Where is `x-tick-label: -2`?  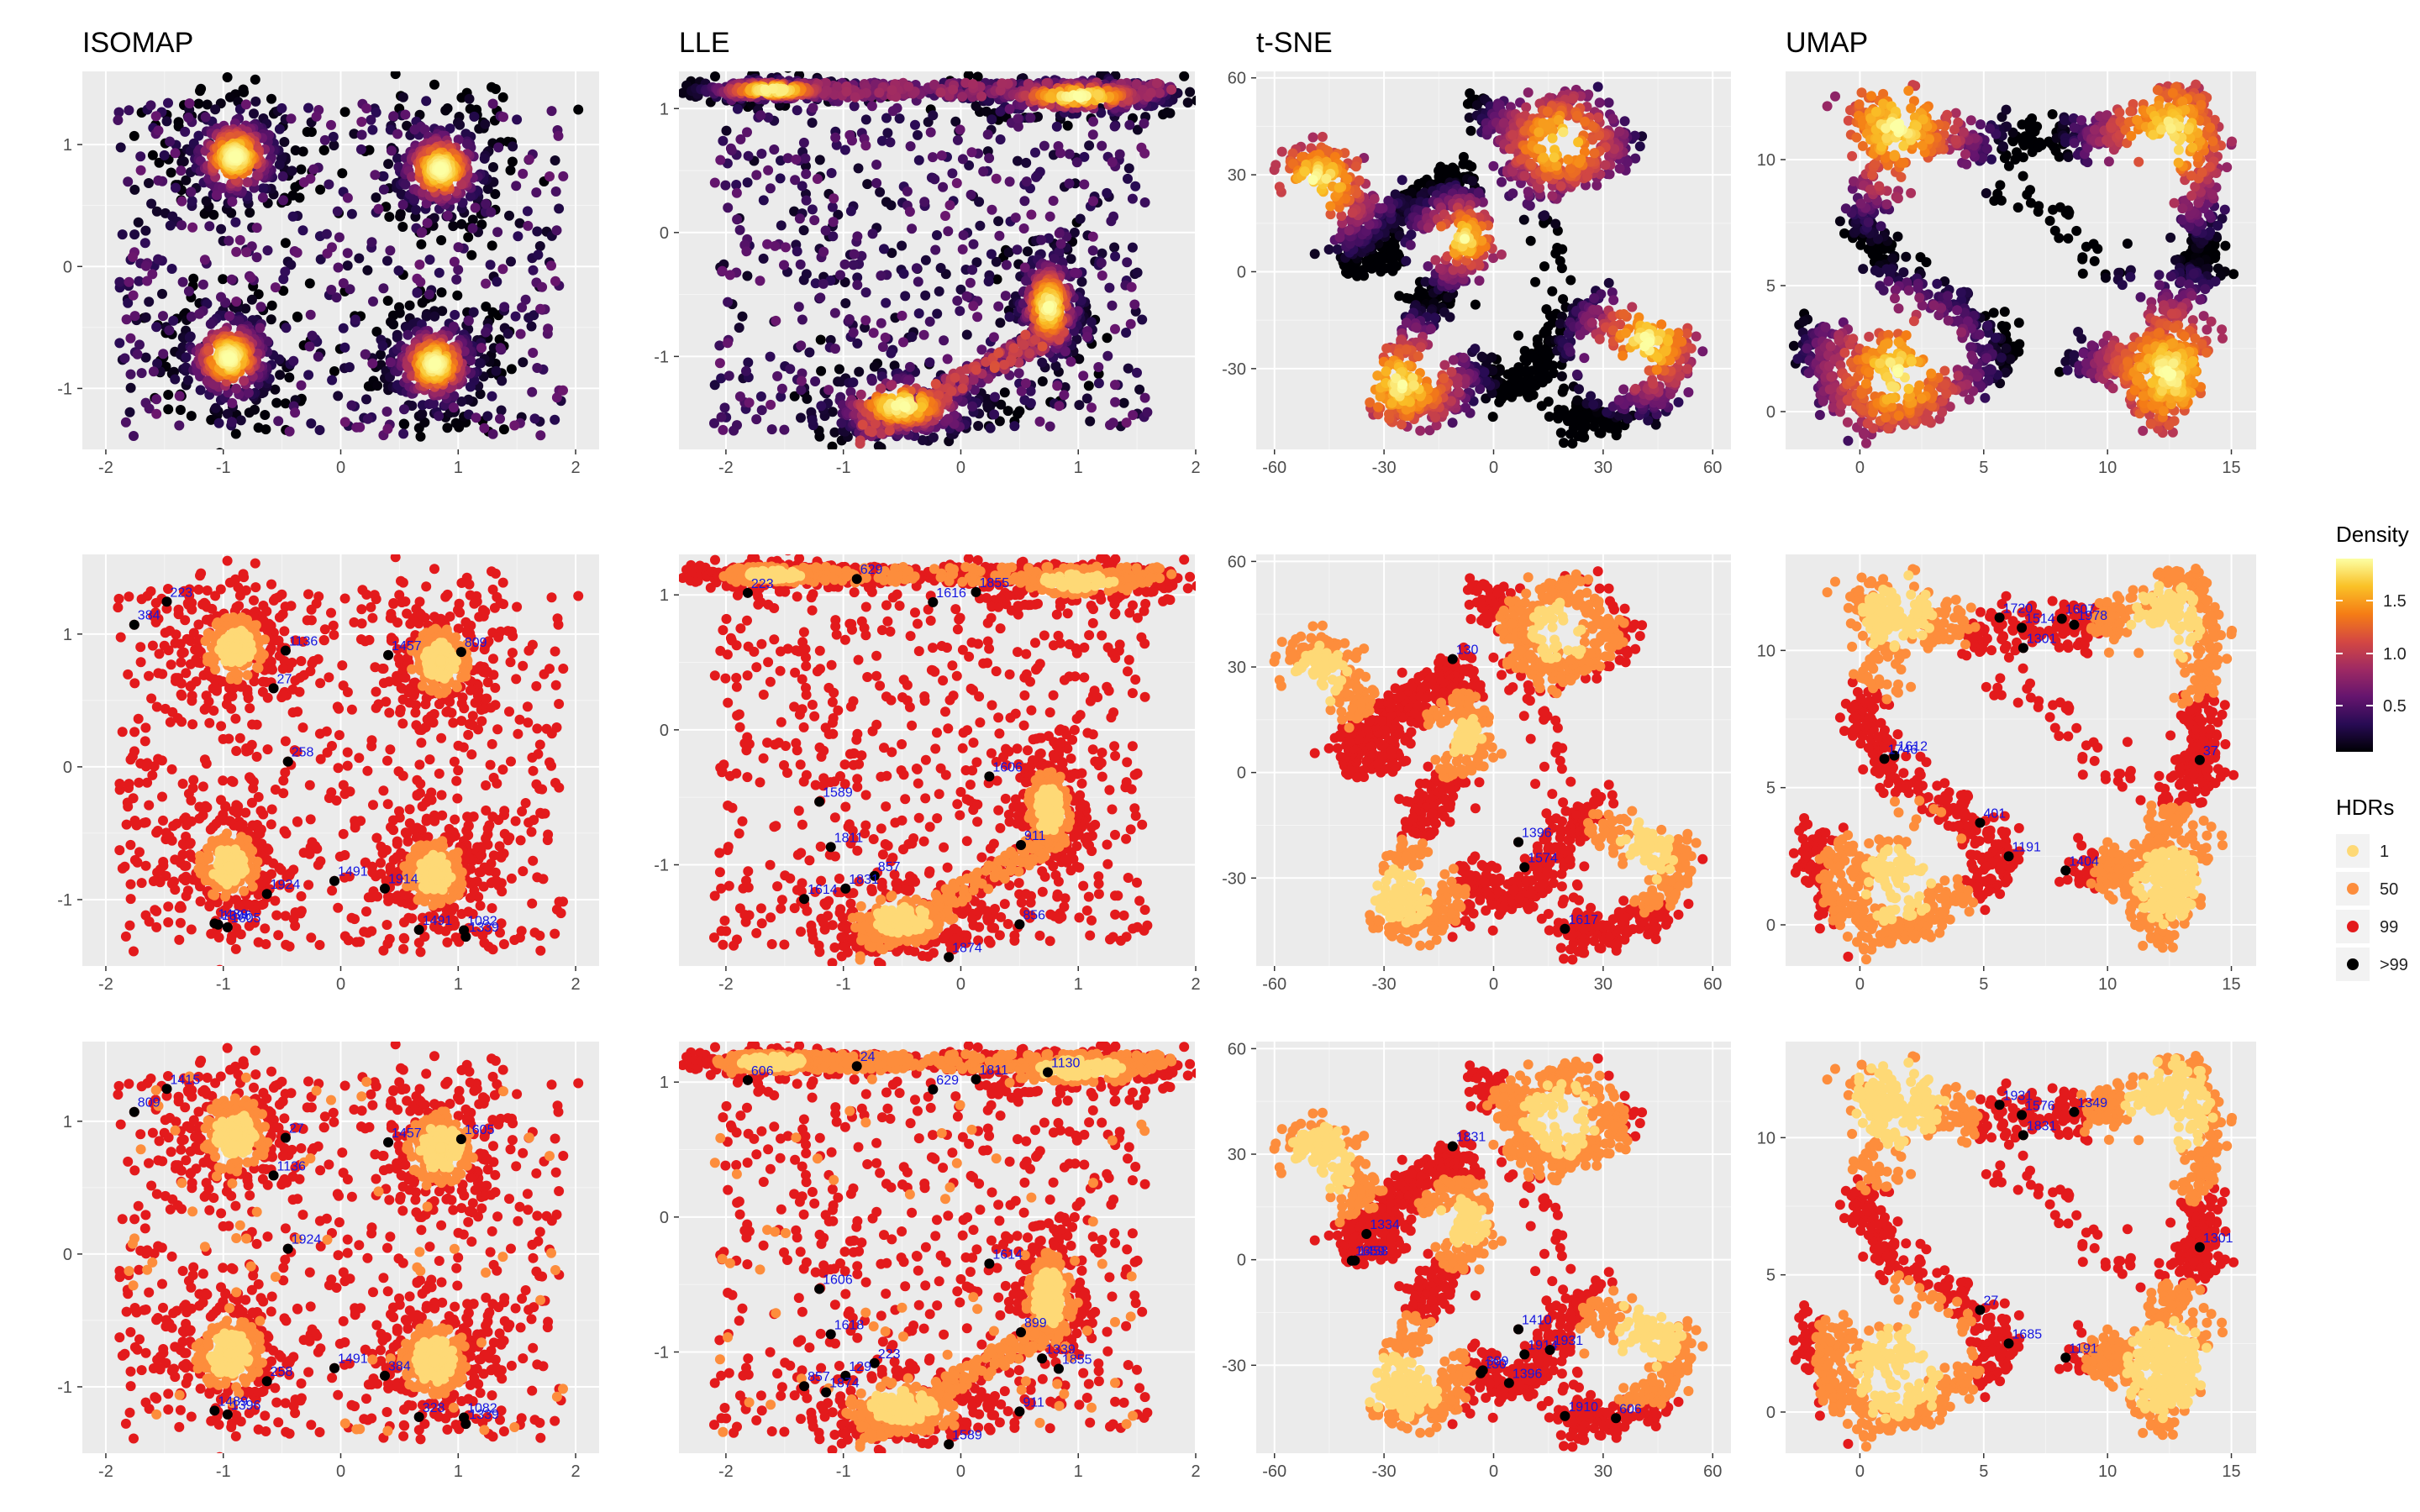 x-tick-label: -2 is located at coordinates (105, 468).